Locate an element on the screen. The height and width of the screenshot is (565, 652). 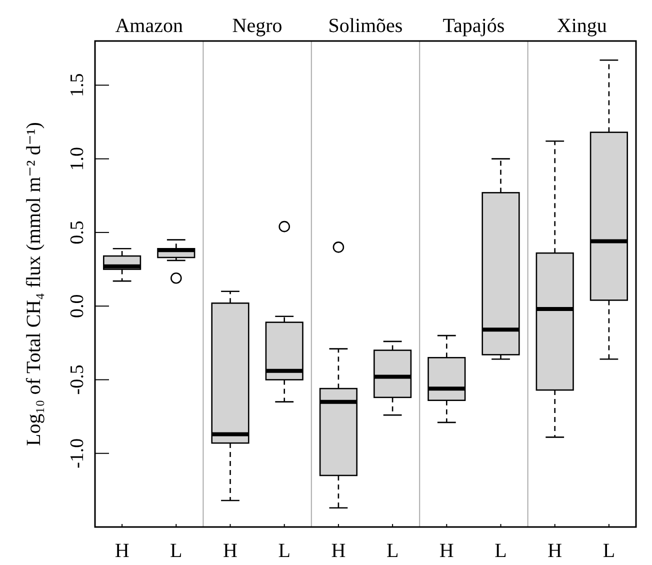
y-tick-label: 0.0 is located at coordinates (77, 306).